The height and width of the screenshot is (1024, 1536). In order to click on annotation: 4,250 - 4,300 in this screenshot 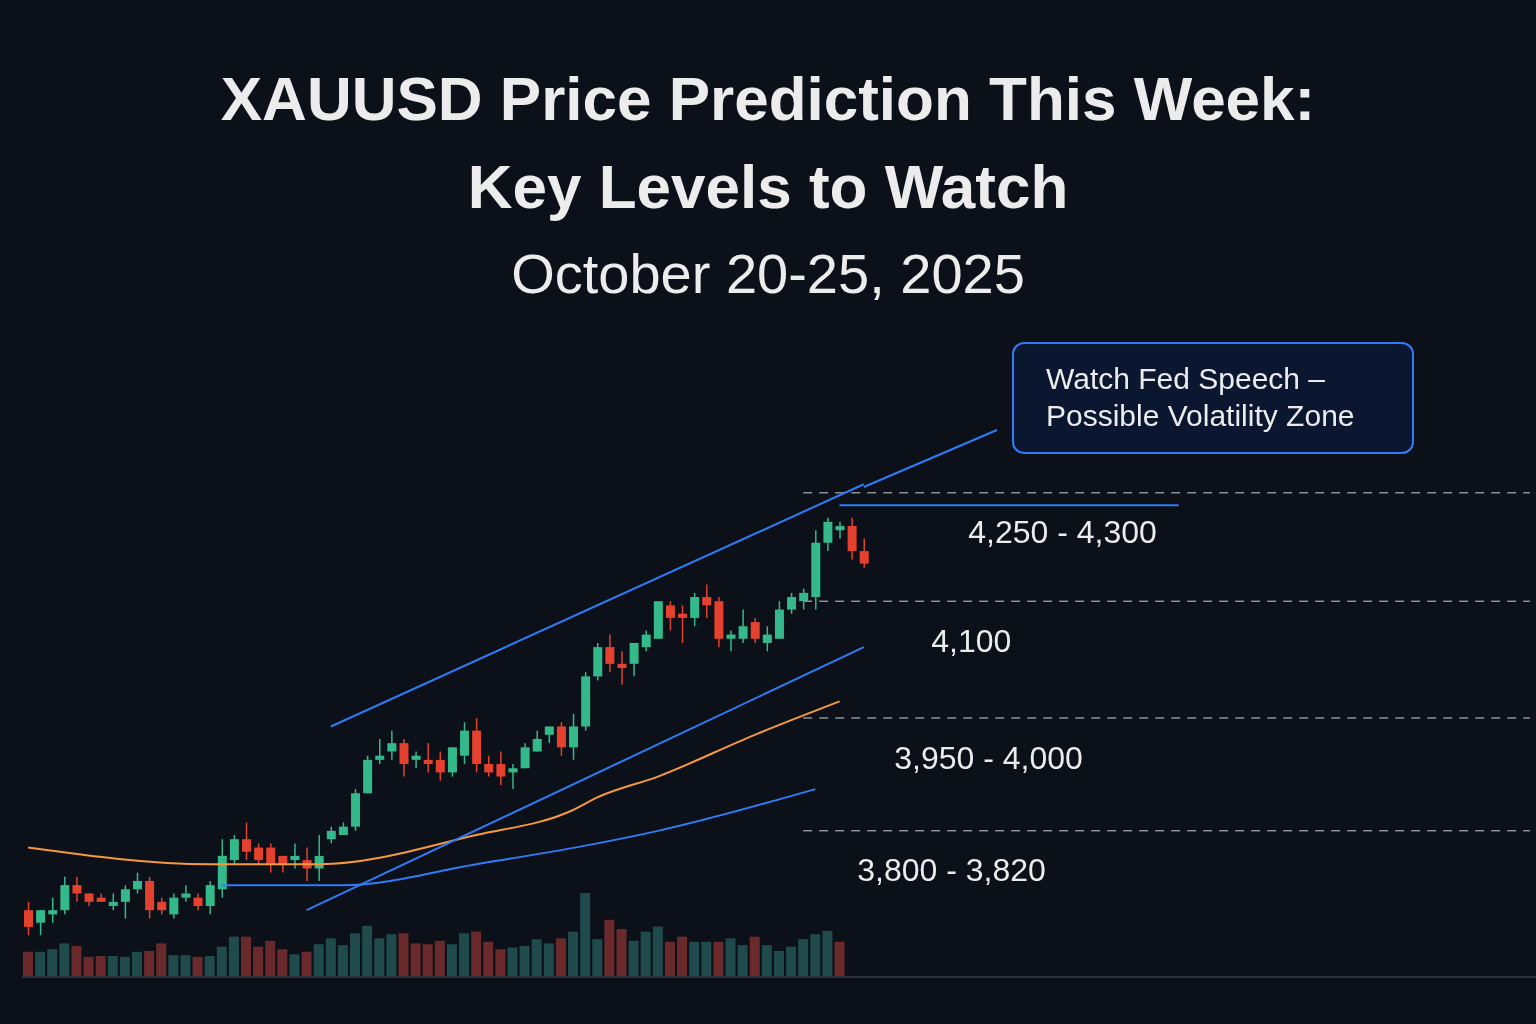, I will do `click(1062, 532)`.